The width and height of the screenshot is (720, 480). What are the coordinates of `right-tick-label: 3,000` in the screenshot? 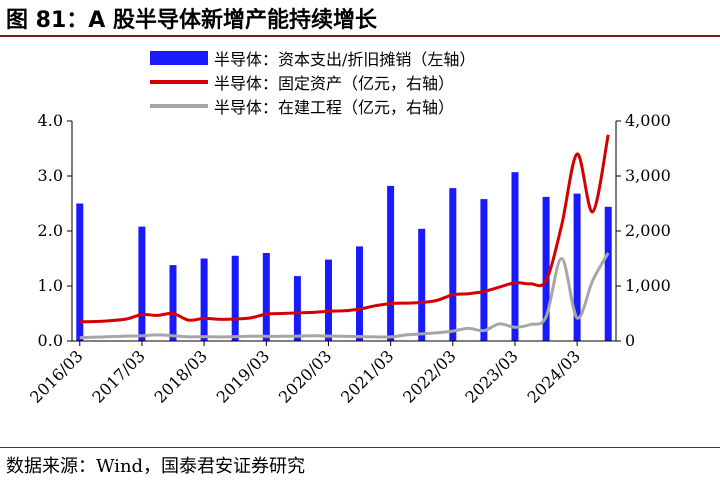 It's located at (648, 175).